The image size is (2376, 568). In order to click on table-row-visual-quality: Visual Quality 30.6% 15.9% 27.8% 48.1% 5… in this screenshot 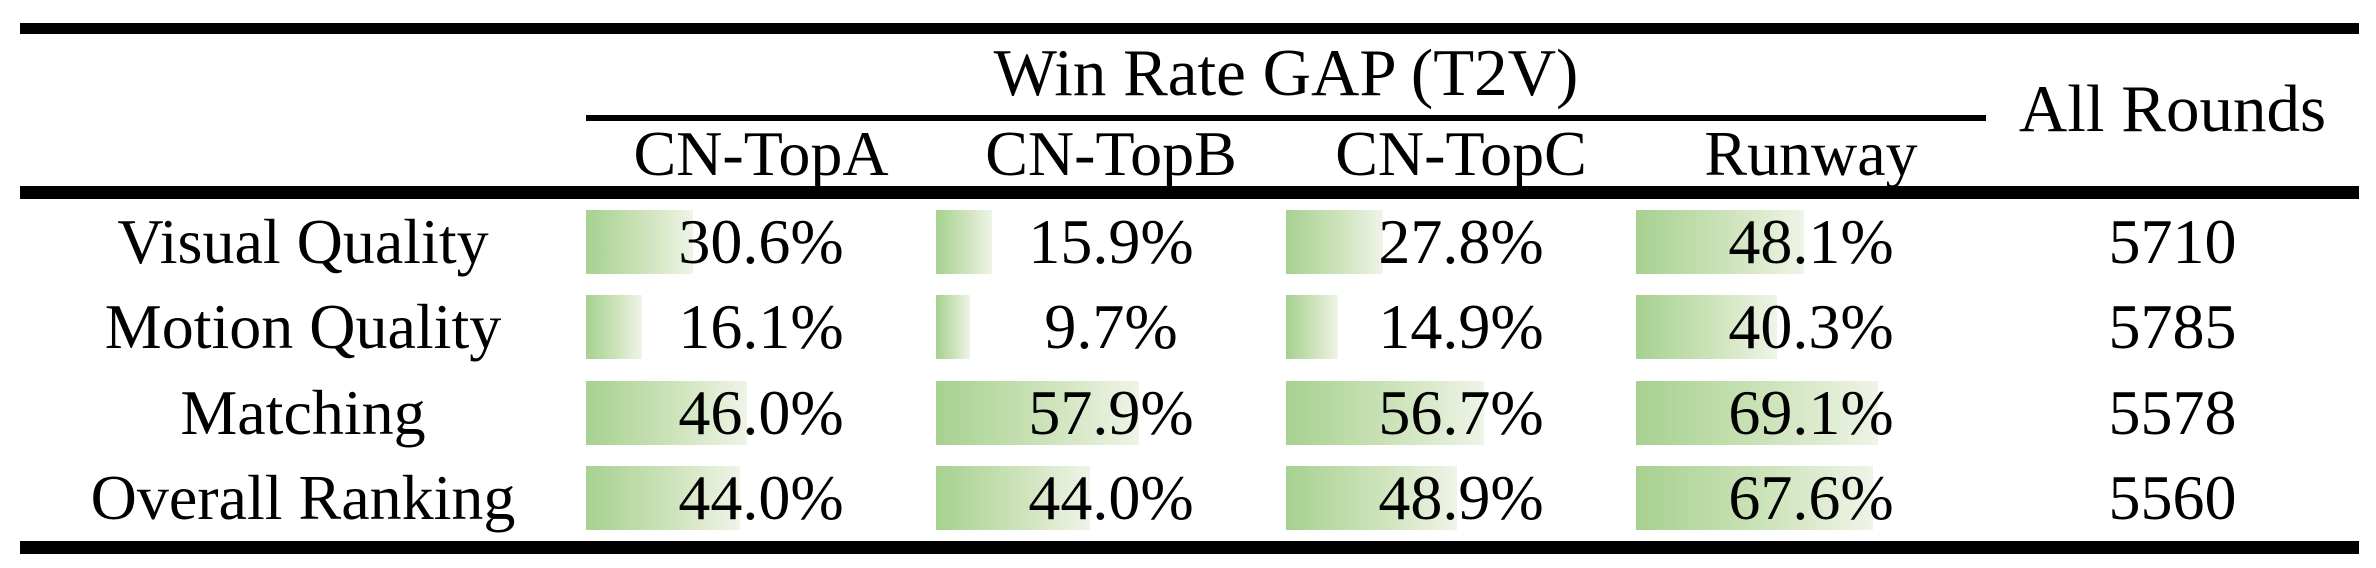, I will do `click(1189, 242)`.